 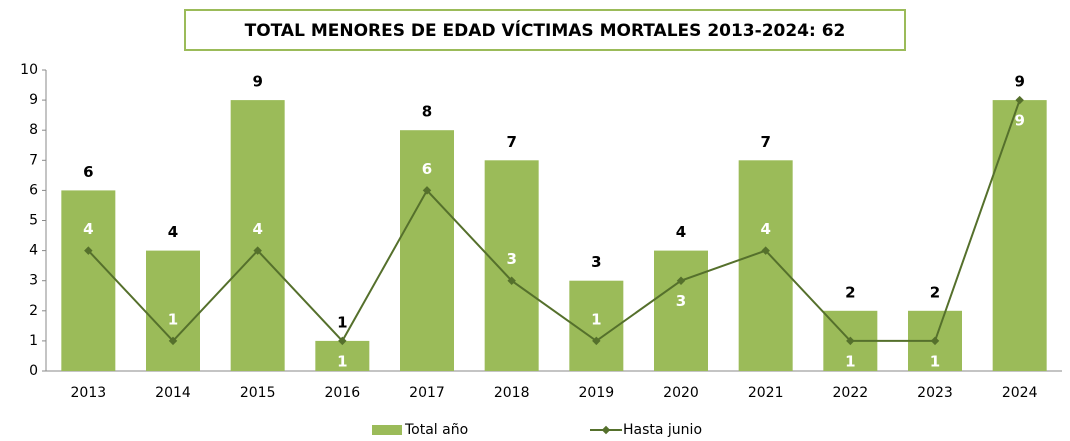 I want to click on x-tick-label: 2024, so click(x=1020, y=393).